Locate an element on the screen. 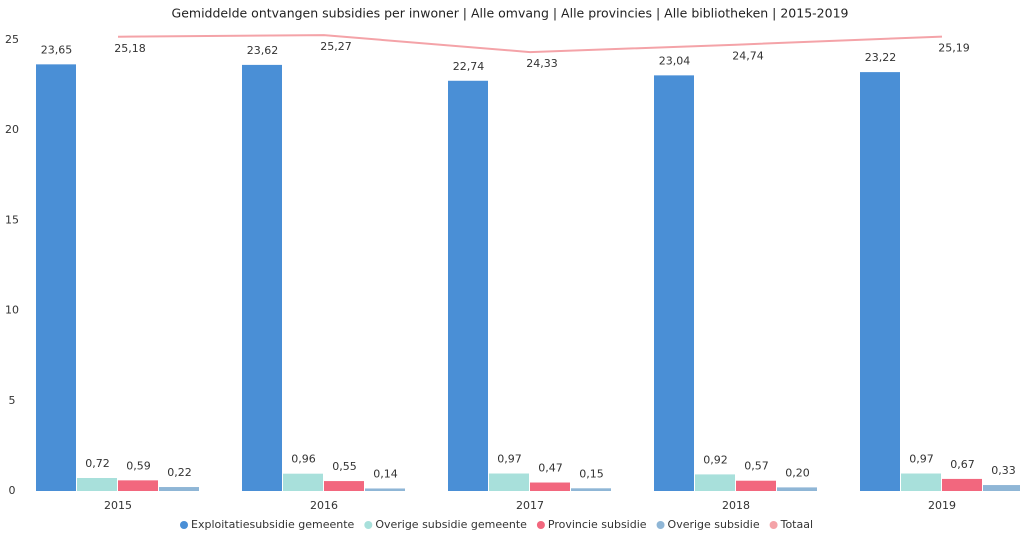  x-tick-label: 2019 is located at coordinates (942, 505).